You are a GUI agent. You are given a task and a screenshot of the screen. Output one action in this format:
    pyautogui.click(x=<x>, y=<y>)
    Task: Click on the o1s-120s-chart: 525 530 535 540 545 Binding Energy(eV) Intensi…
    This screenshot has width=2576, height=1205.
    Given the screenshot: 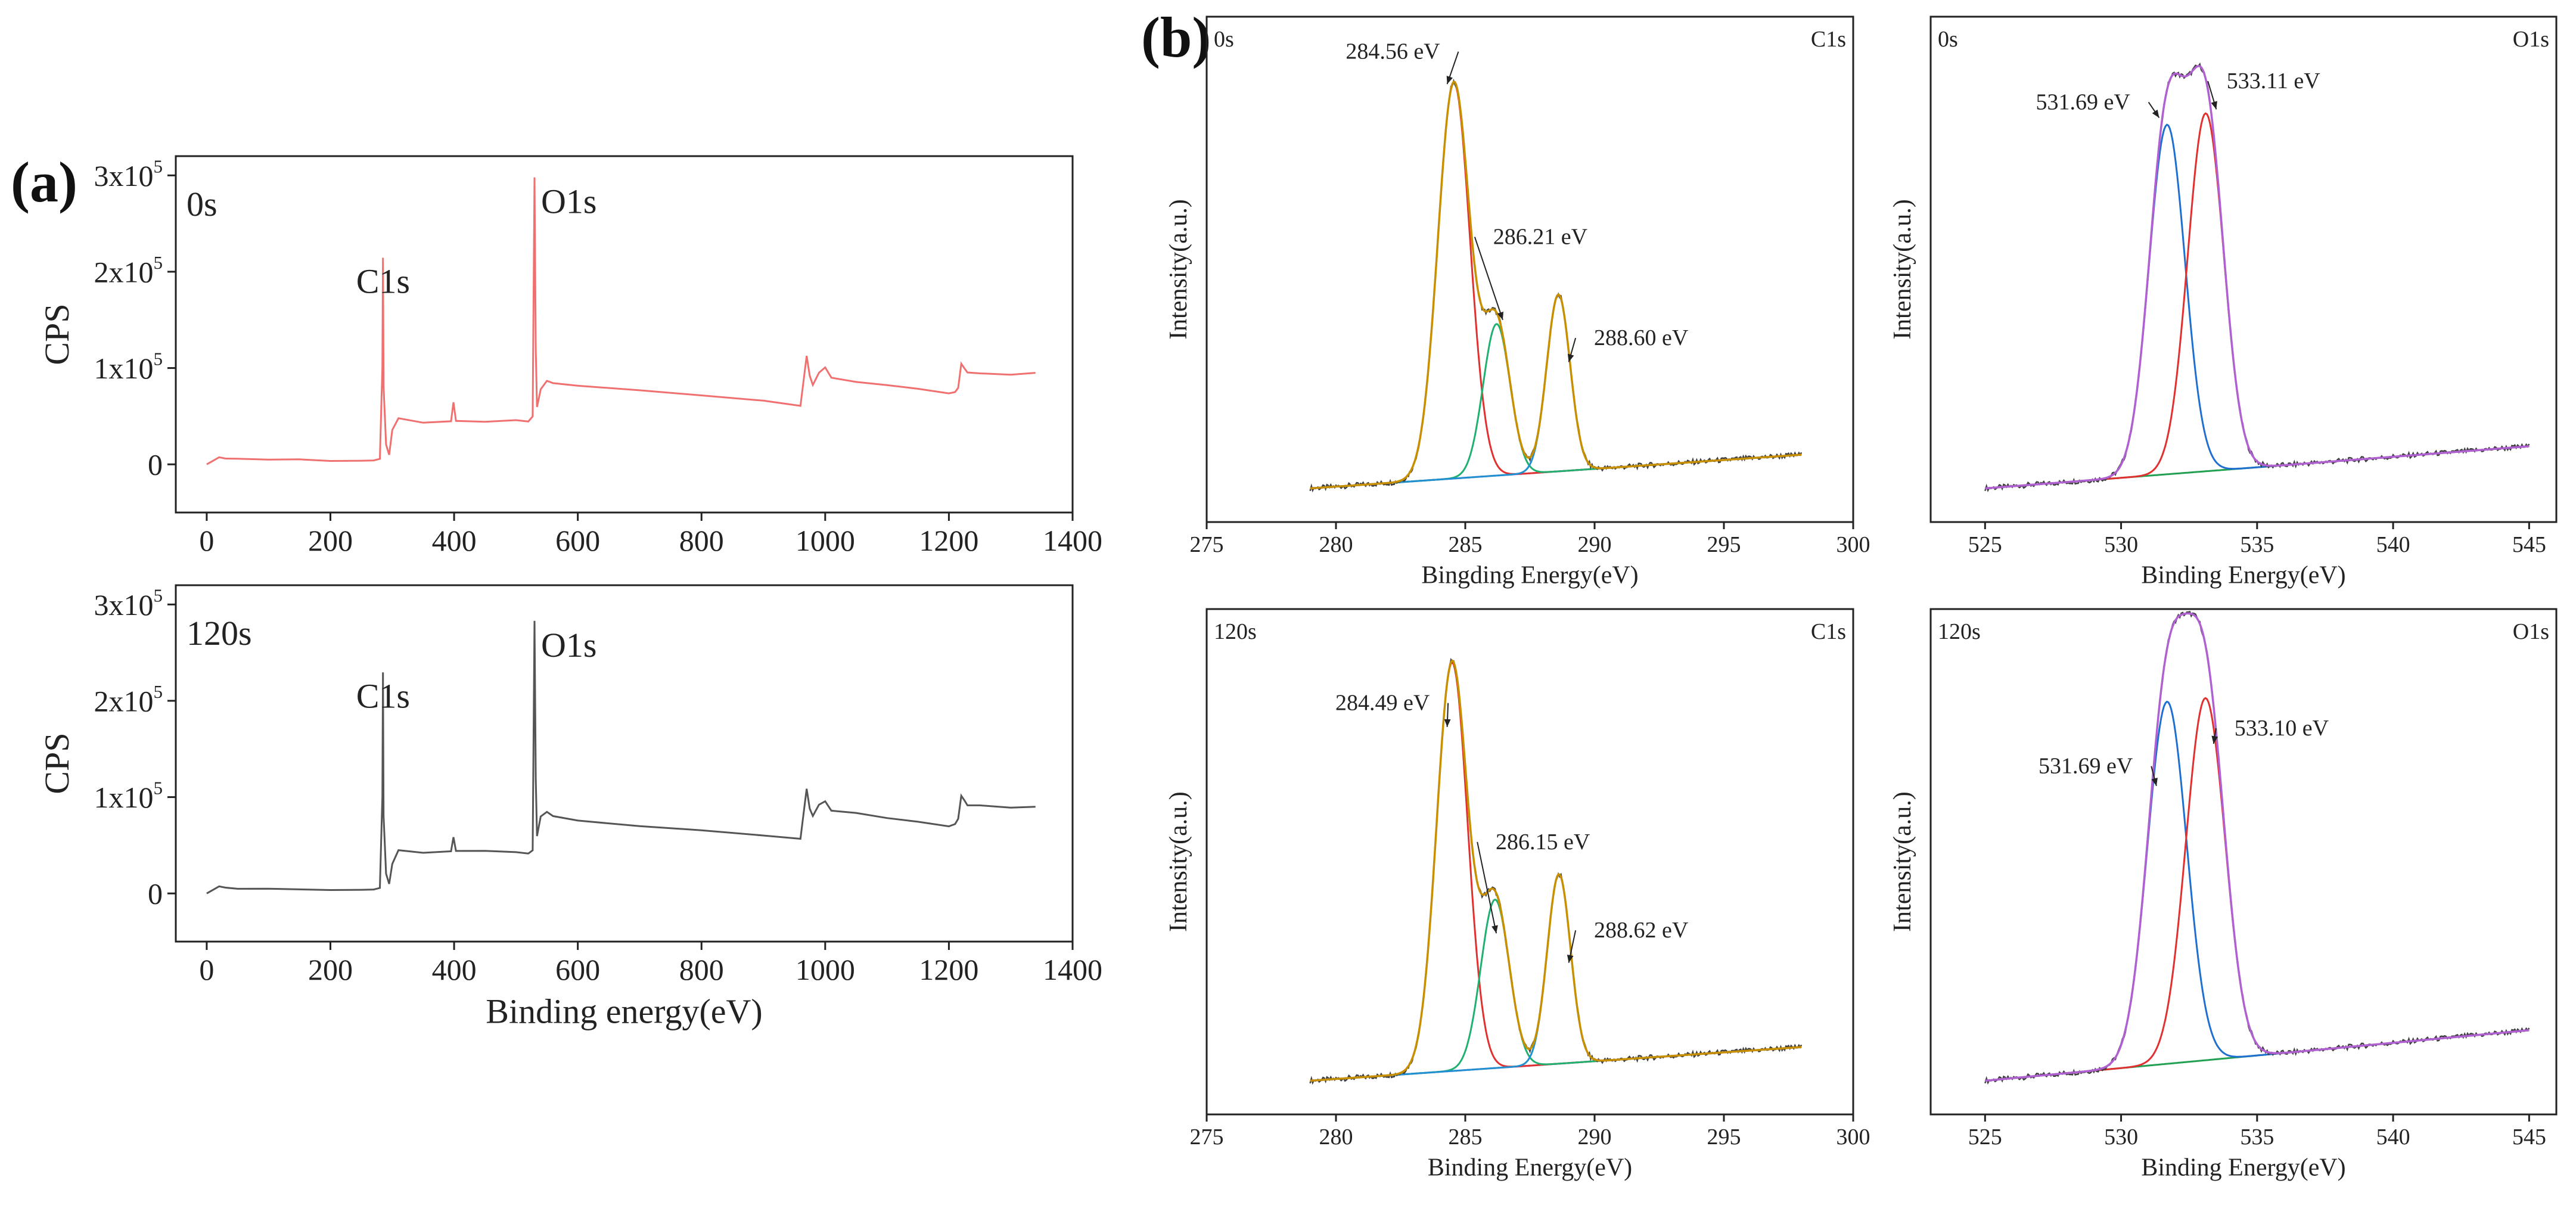 What is the action you would take?
    pyautogui.click(x=2223, y=895)
    